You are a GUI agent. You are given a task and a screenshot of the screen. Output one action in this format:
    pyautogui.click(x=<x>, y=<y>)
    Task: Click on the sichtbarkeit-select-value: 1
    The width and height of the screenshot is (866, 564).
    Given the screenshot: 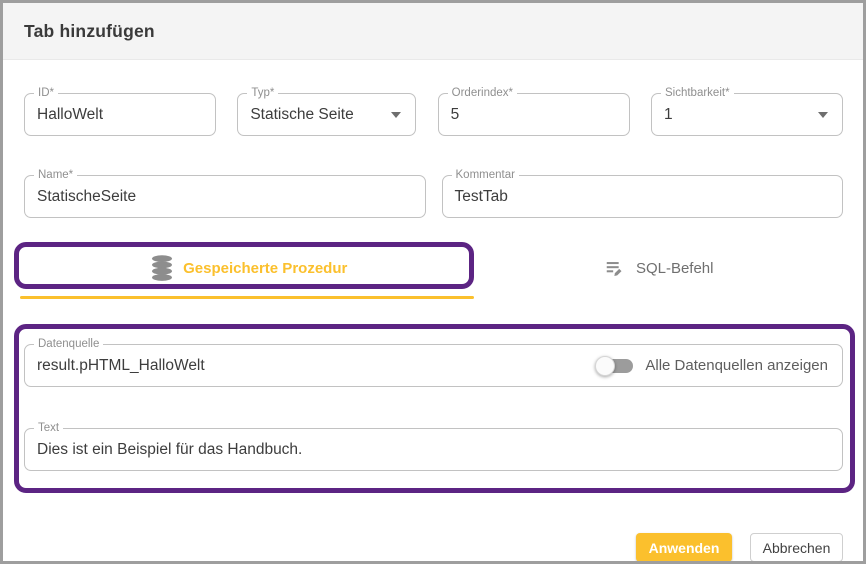 What is the action you would take?
    pyautogui.click(x=668, y=114)
    